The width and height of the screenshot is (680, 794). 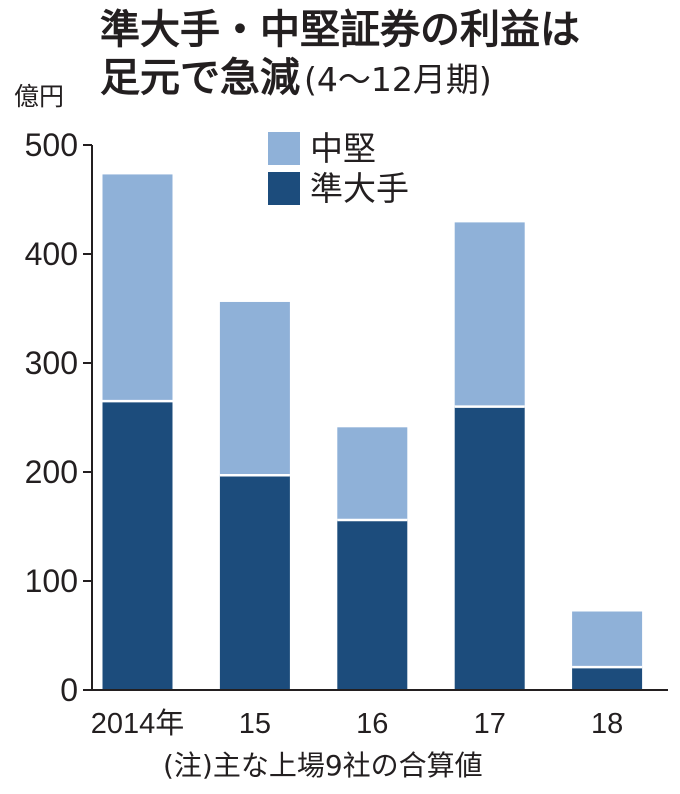 What do you see at coordinates (254, 582) in the screenshot?
I see `bar-series1-category2` at bounding box center [254, 582].